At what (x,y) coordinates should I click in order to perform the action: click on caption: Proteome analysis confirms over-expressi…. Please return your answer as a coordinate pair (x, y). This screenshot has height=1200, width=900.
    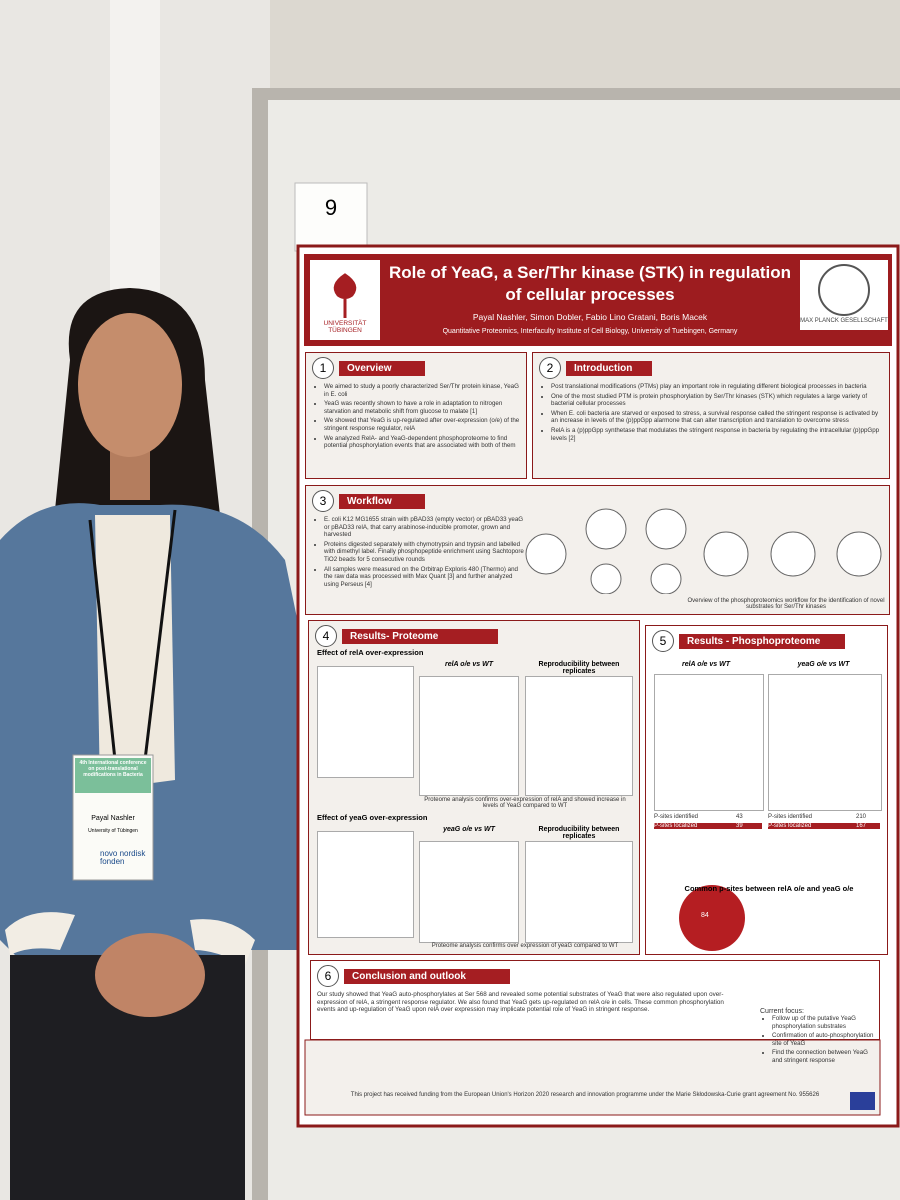
    Looking at the image, I should click on (525, 803).